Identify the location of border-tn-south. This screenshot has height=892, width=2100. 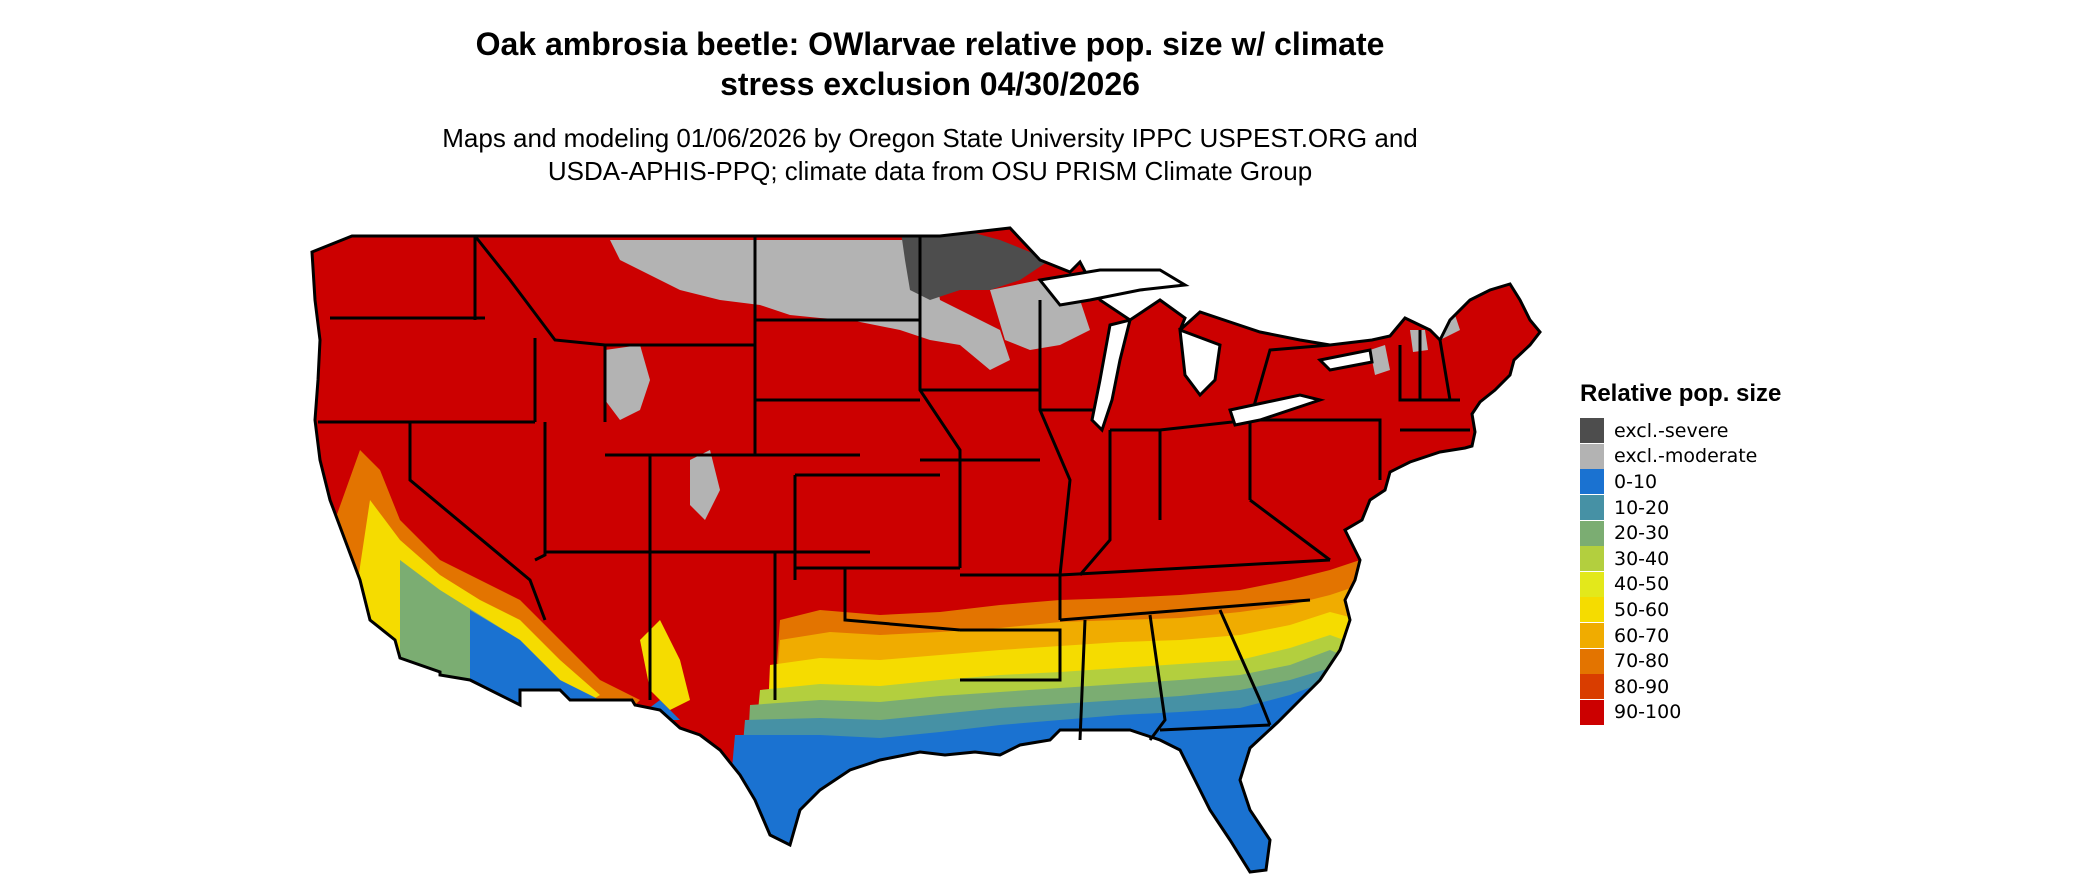
(1185, 610).